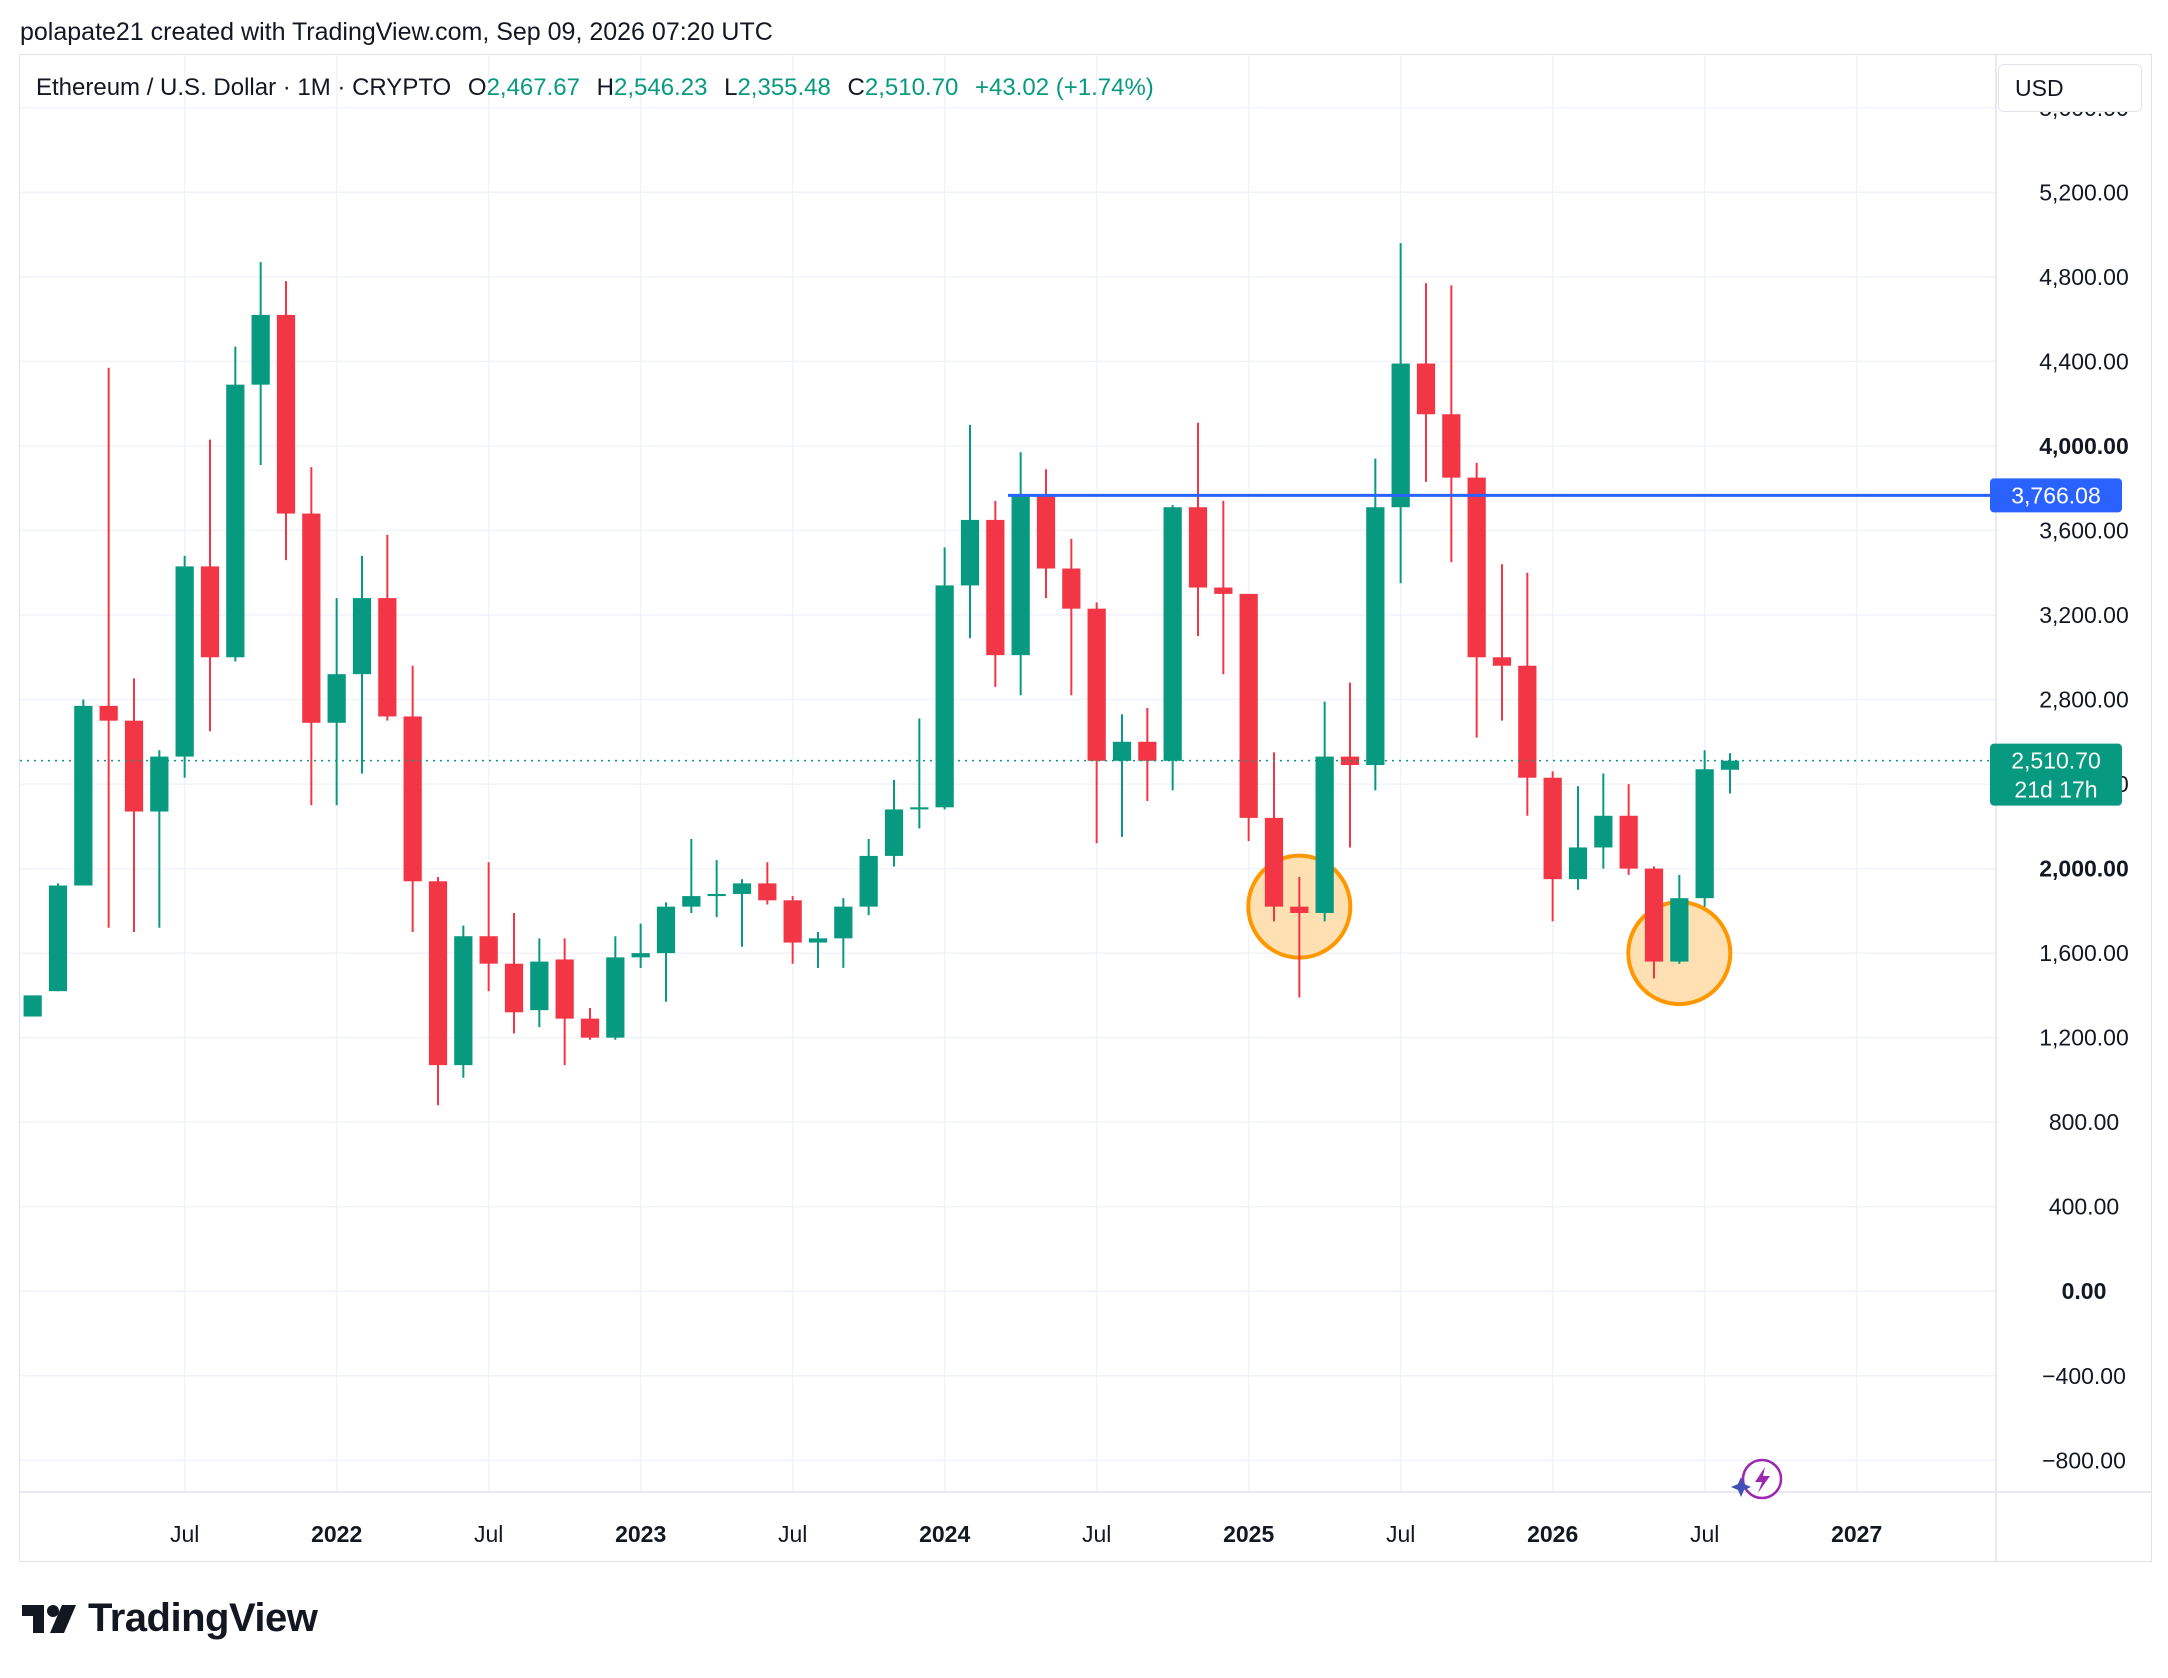  I want to click on y-tick-label: 0.00, so click(2084, 1291).